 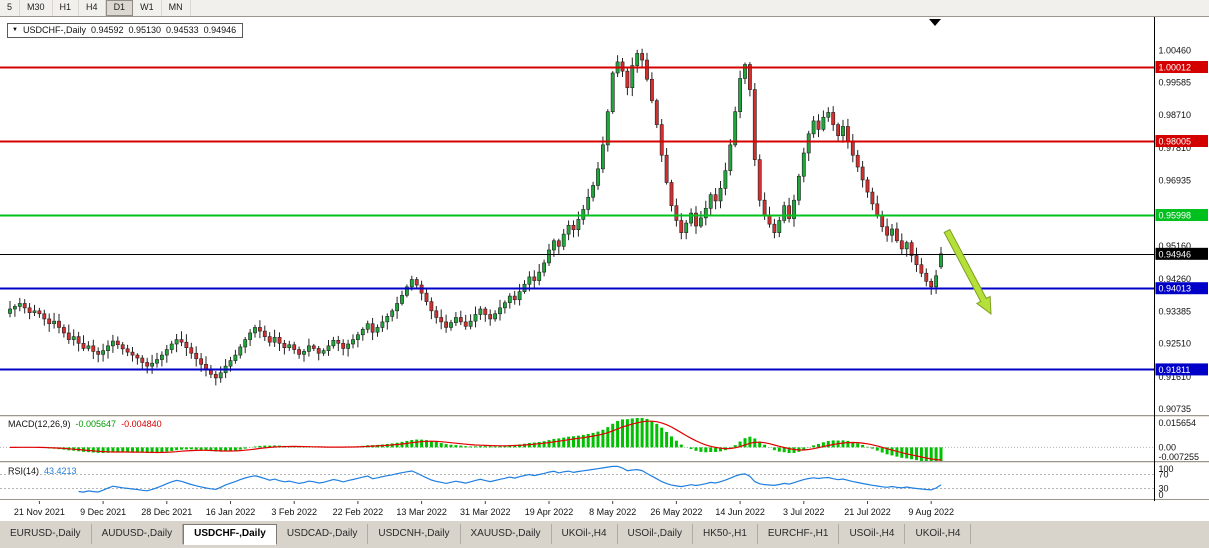 What do you see at coordinates (1175, 279) in the screenshot?
I see `price-axis-label: 0.94260` at bounding box center [1175, 279].